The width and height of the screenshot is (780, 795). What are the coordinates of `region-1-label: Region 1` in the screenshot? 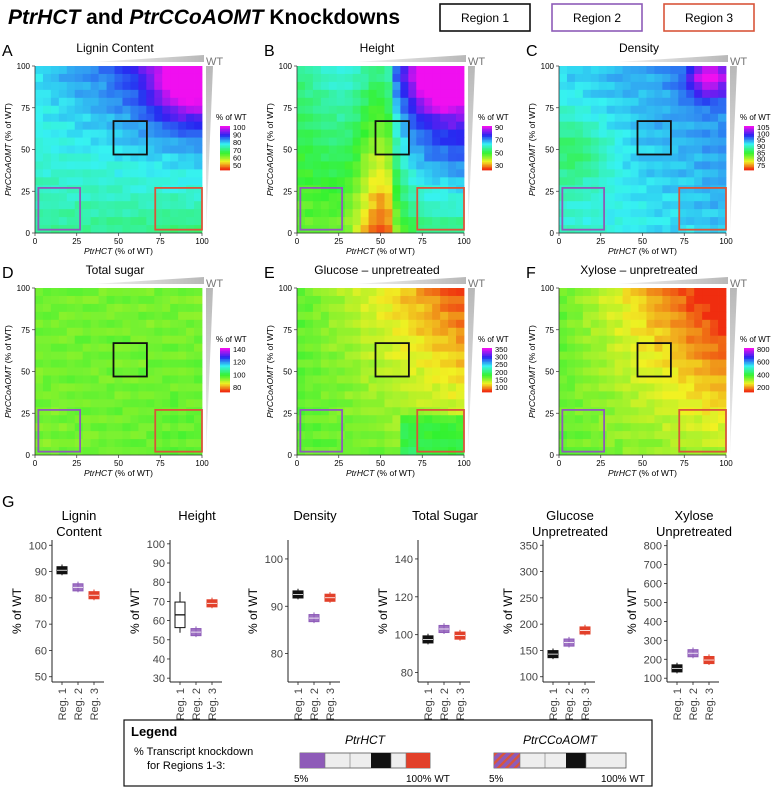 It's located at (485, 18).